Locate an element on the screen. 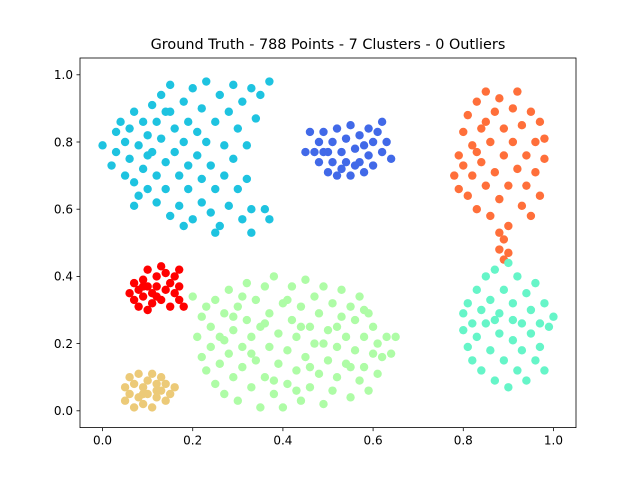  y-axis: 0.0 0.2 0.4 0.6 0.8 1.0 is located at coordinates (67, 243).